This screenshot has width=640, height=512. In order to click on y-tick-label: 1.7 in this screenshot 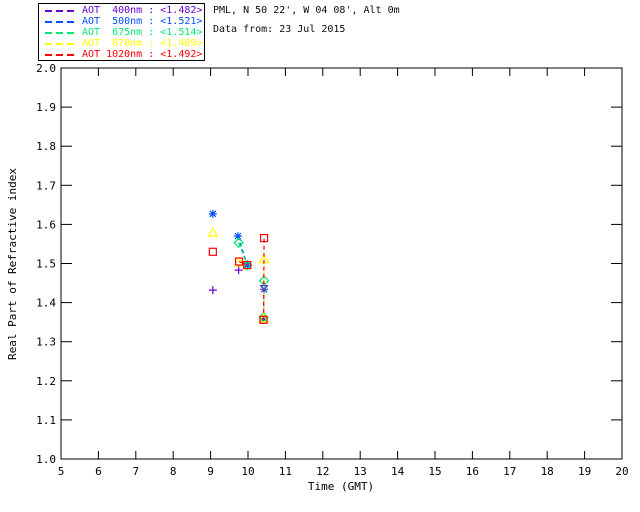, I will do `click(46, 185)`.